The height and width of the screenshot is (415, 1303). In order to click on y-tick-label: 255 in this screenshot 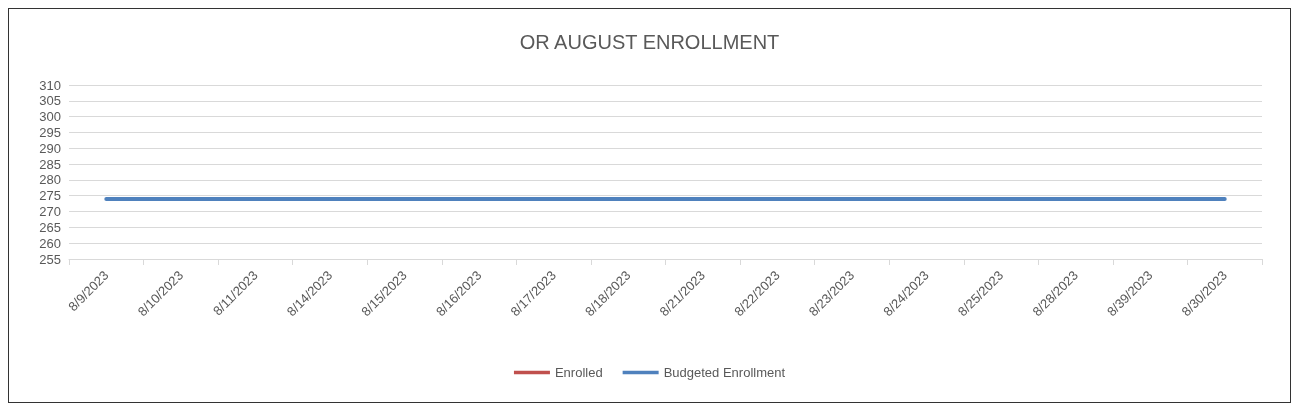, I will do `click(50, 259)`.